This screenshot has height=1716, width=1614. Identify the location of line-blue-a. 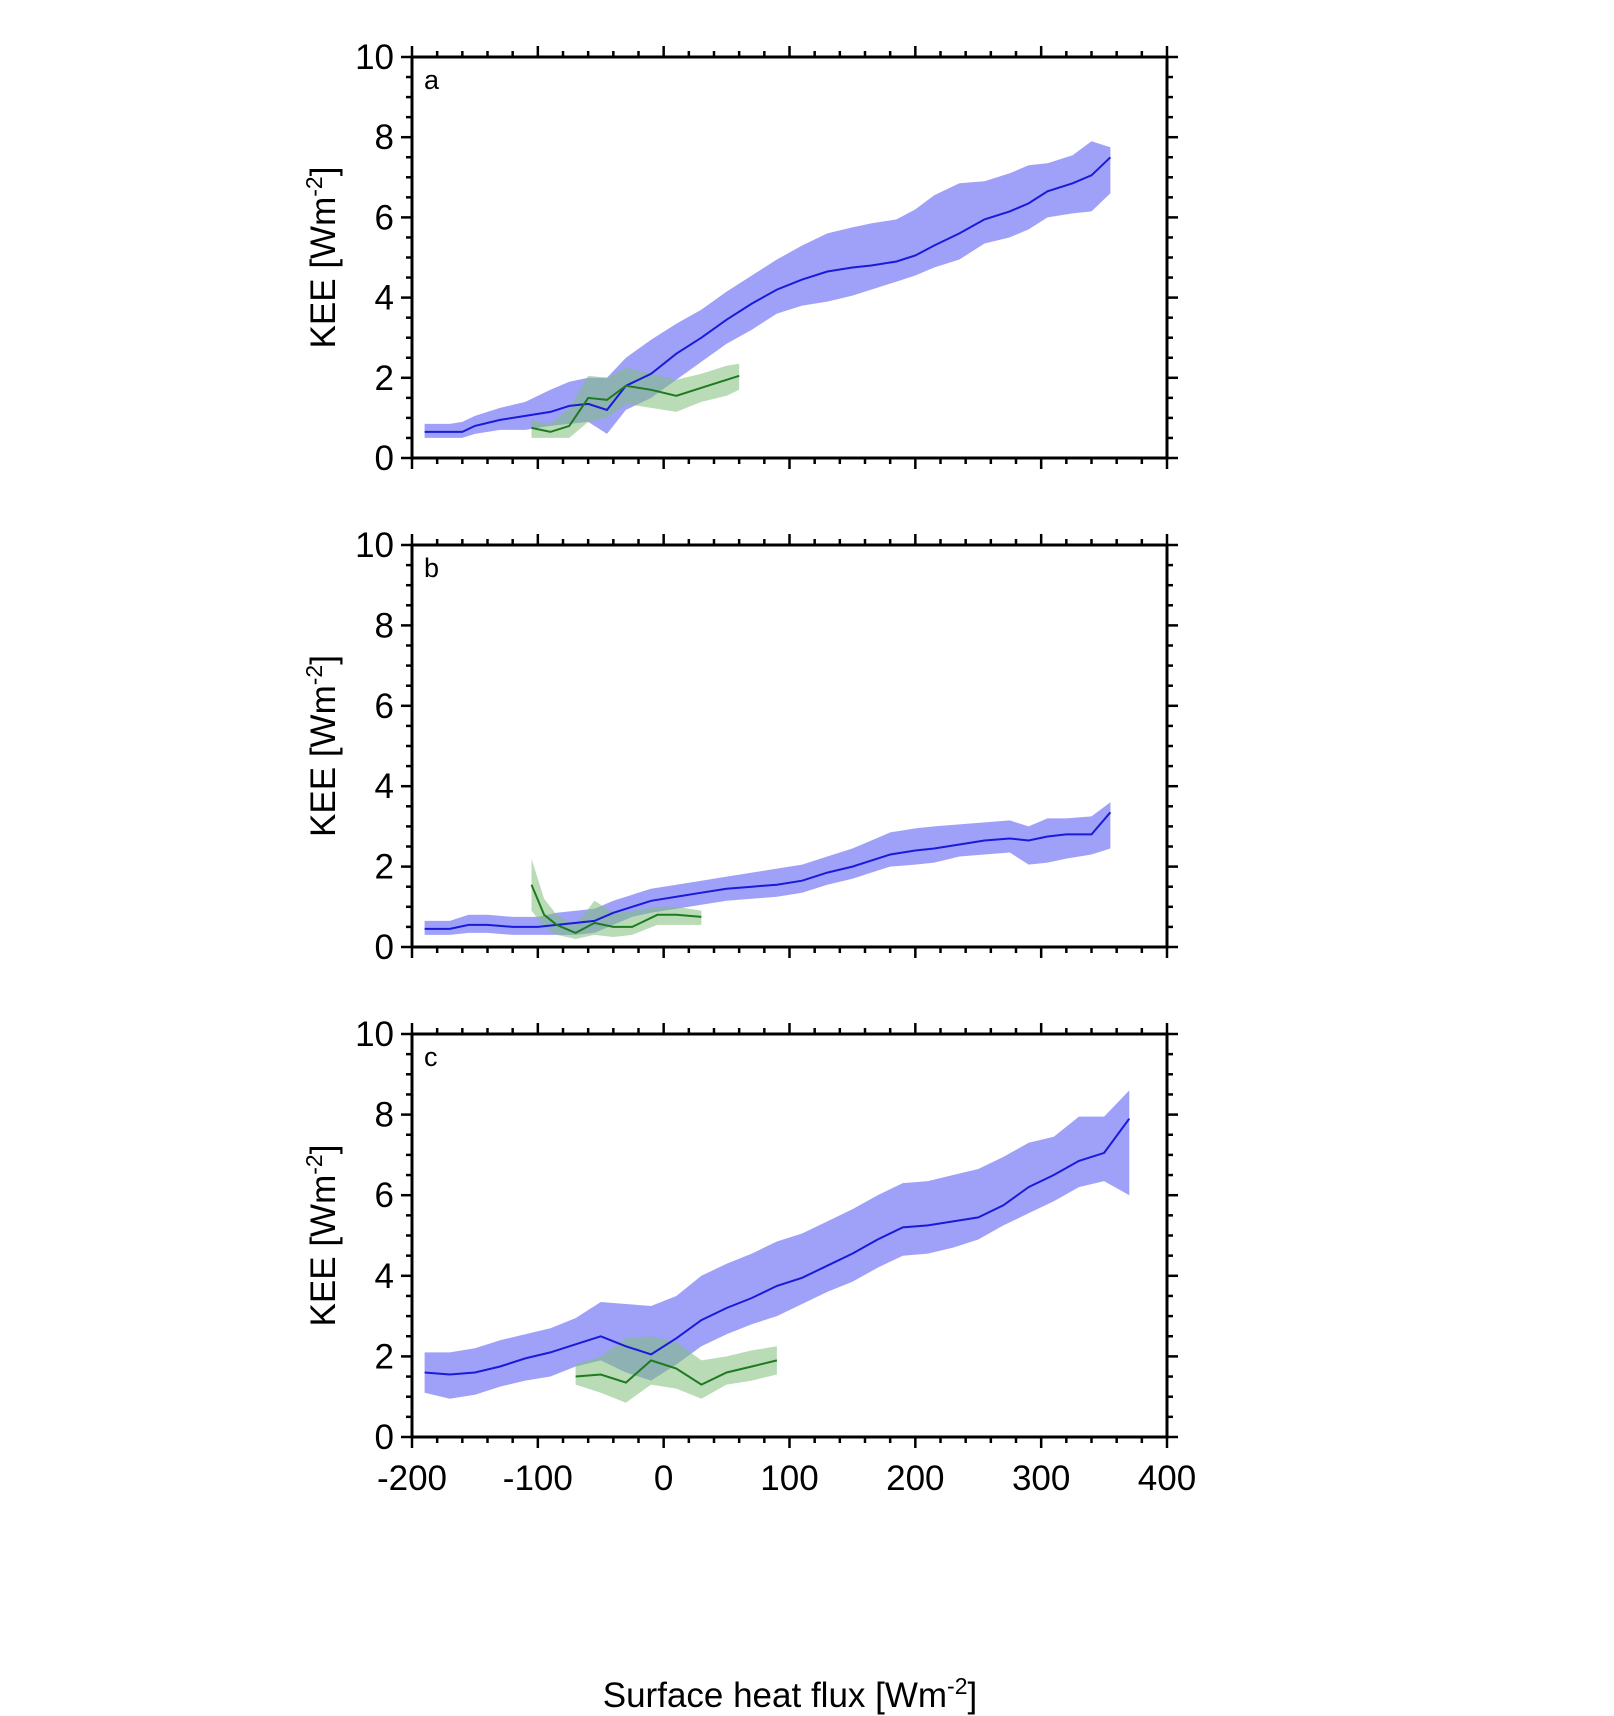
(768, 294).